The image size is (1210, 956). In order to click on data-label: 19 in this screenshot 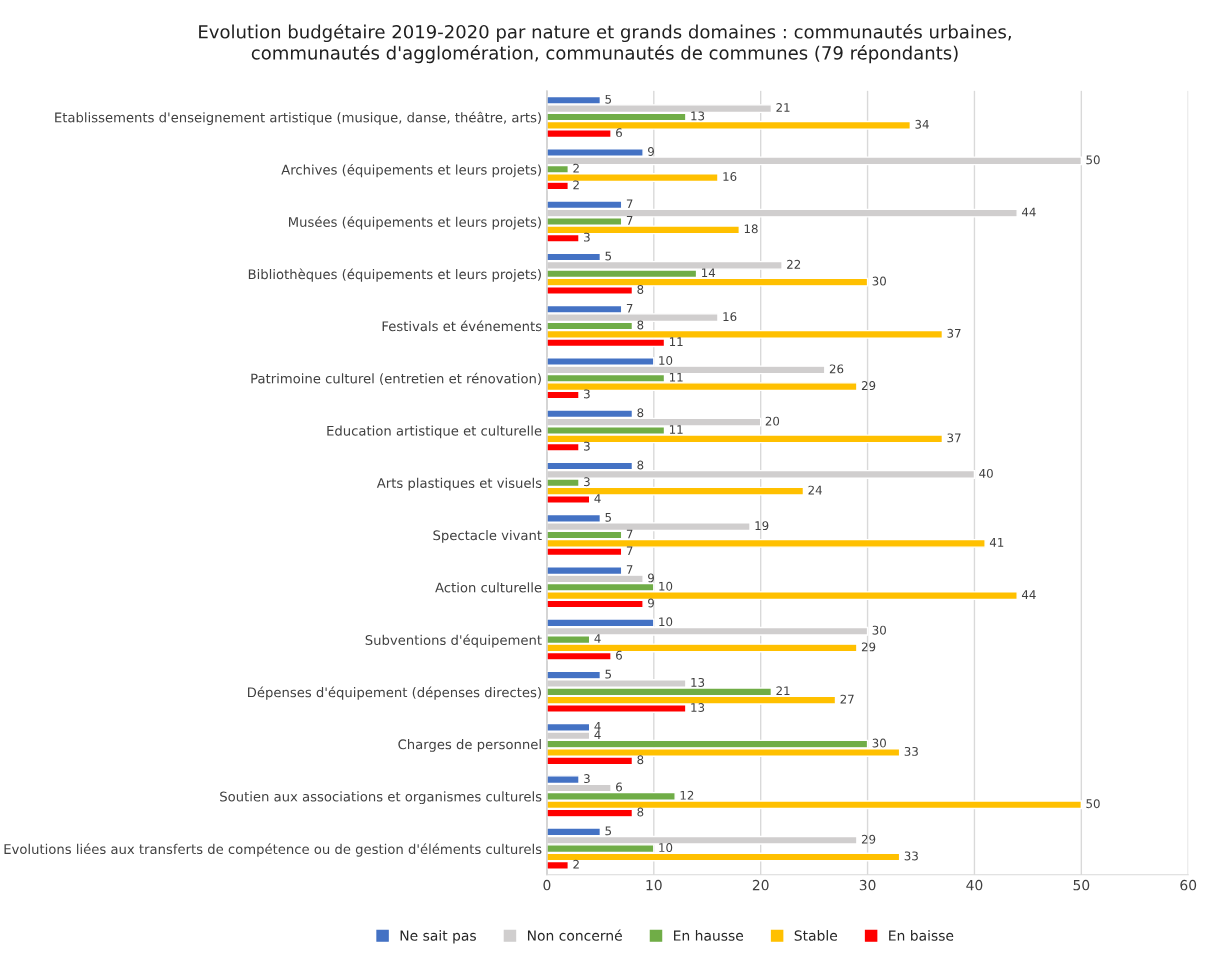, I will do `click(762, 526)`.